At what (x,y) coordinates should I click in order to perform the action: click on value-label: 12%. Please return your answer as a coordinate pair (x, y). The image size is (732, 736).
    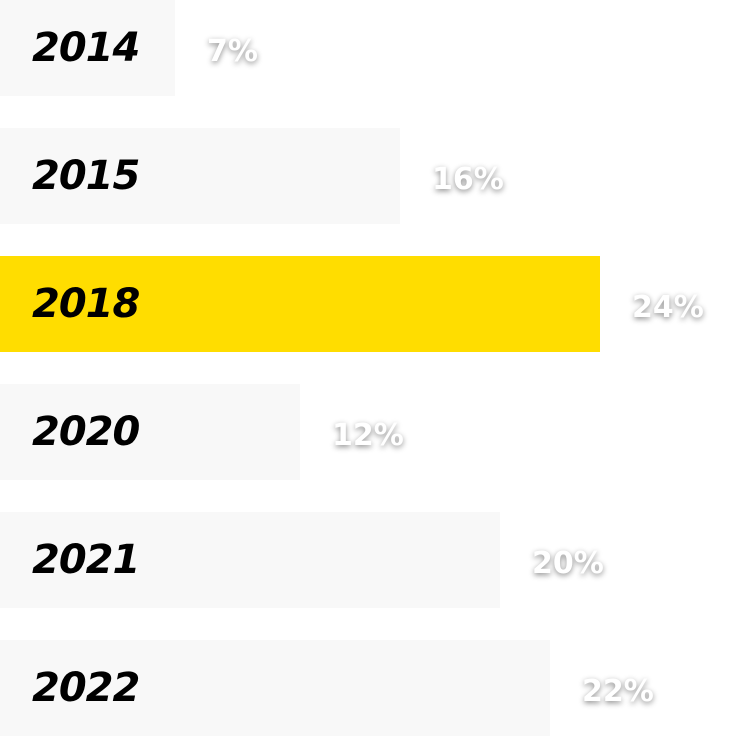
    Looking at the image, I should click on (368, 435).